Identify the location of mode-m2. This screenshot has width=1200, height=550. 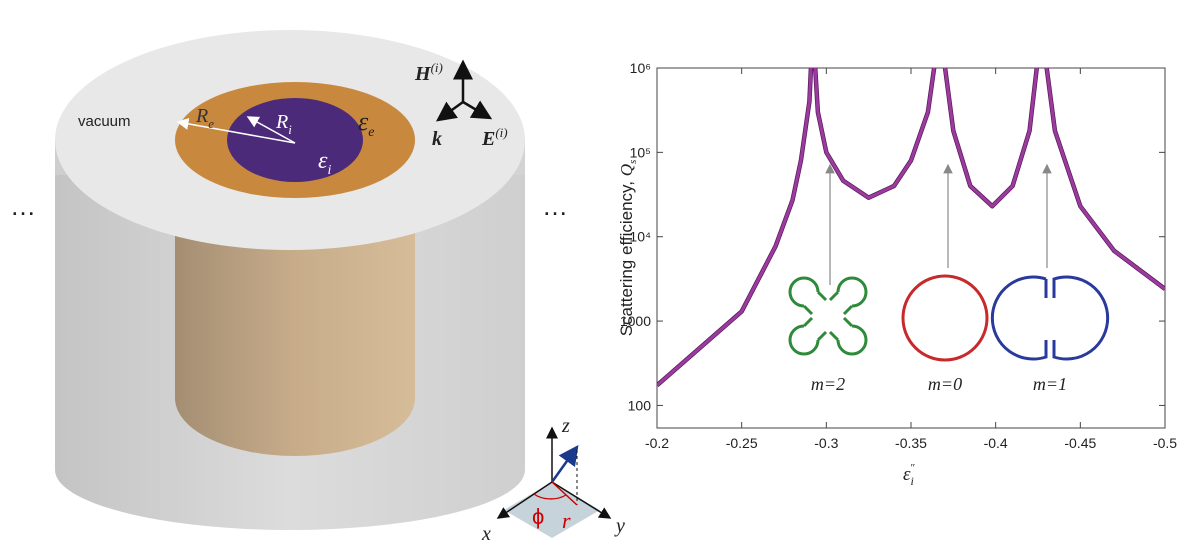
(828, 316).